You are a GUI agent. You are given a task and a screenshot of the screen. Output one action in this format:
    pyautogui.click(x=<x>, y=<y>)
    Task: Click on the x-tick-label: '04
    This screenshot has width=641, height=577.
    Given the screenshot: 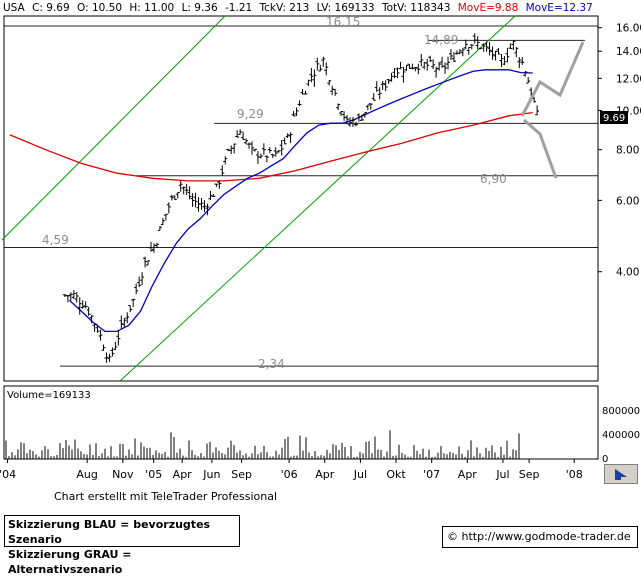 What is the action you would take?
    pyautogui.click(x=8, y=474)
    